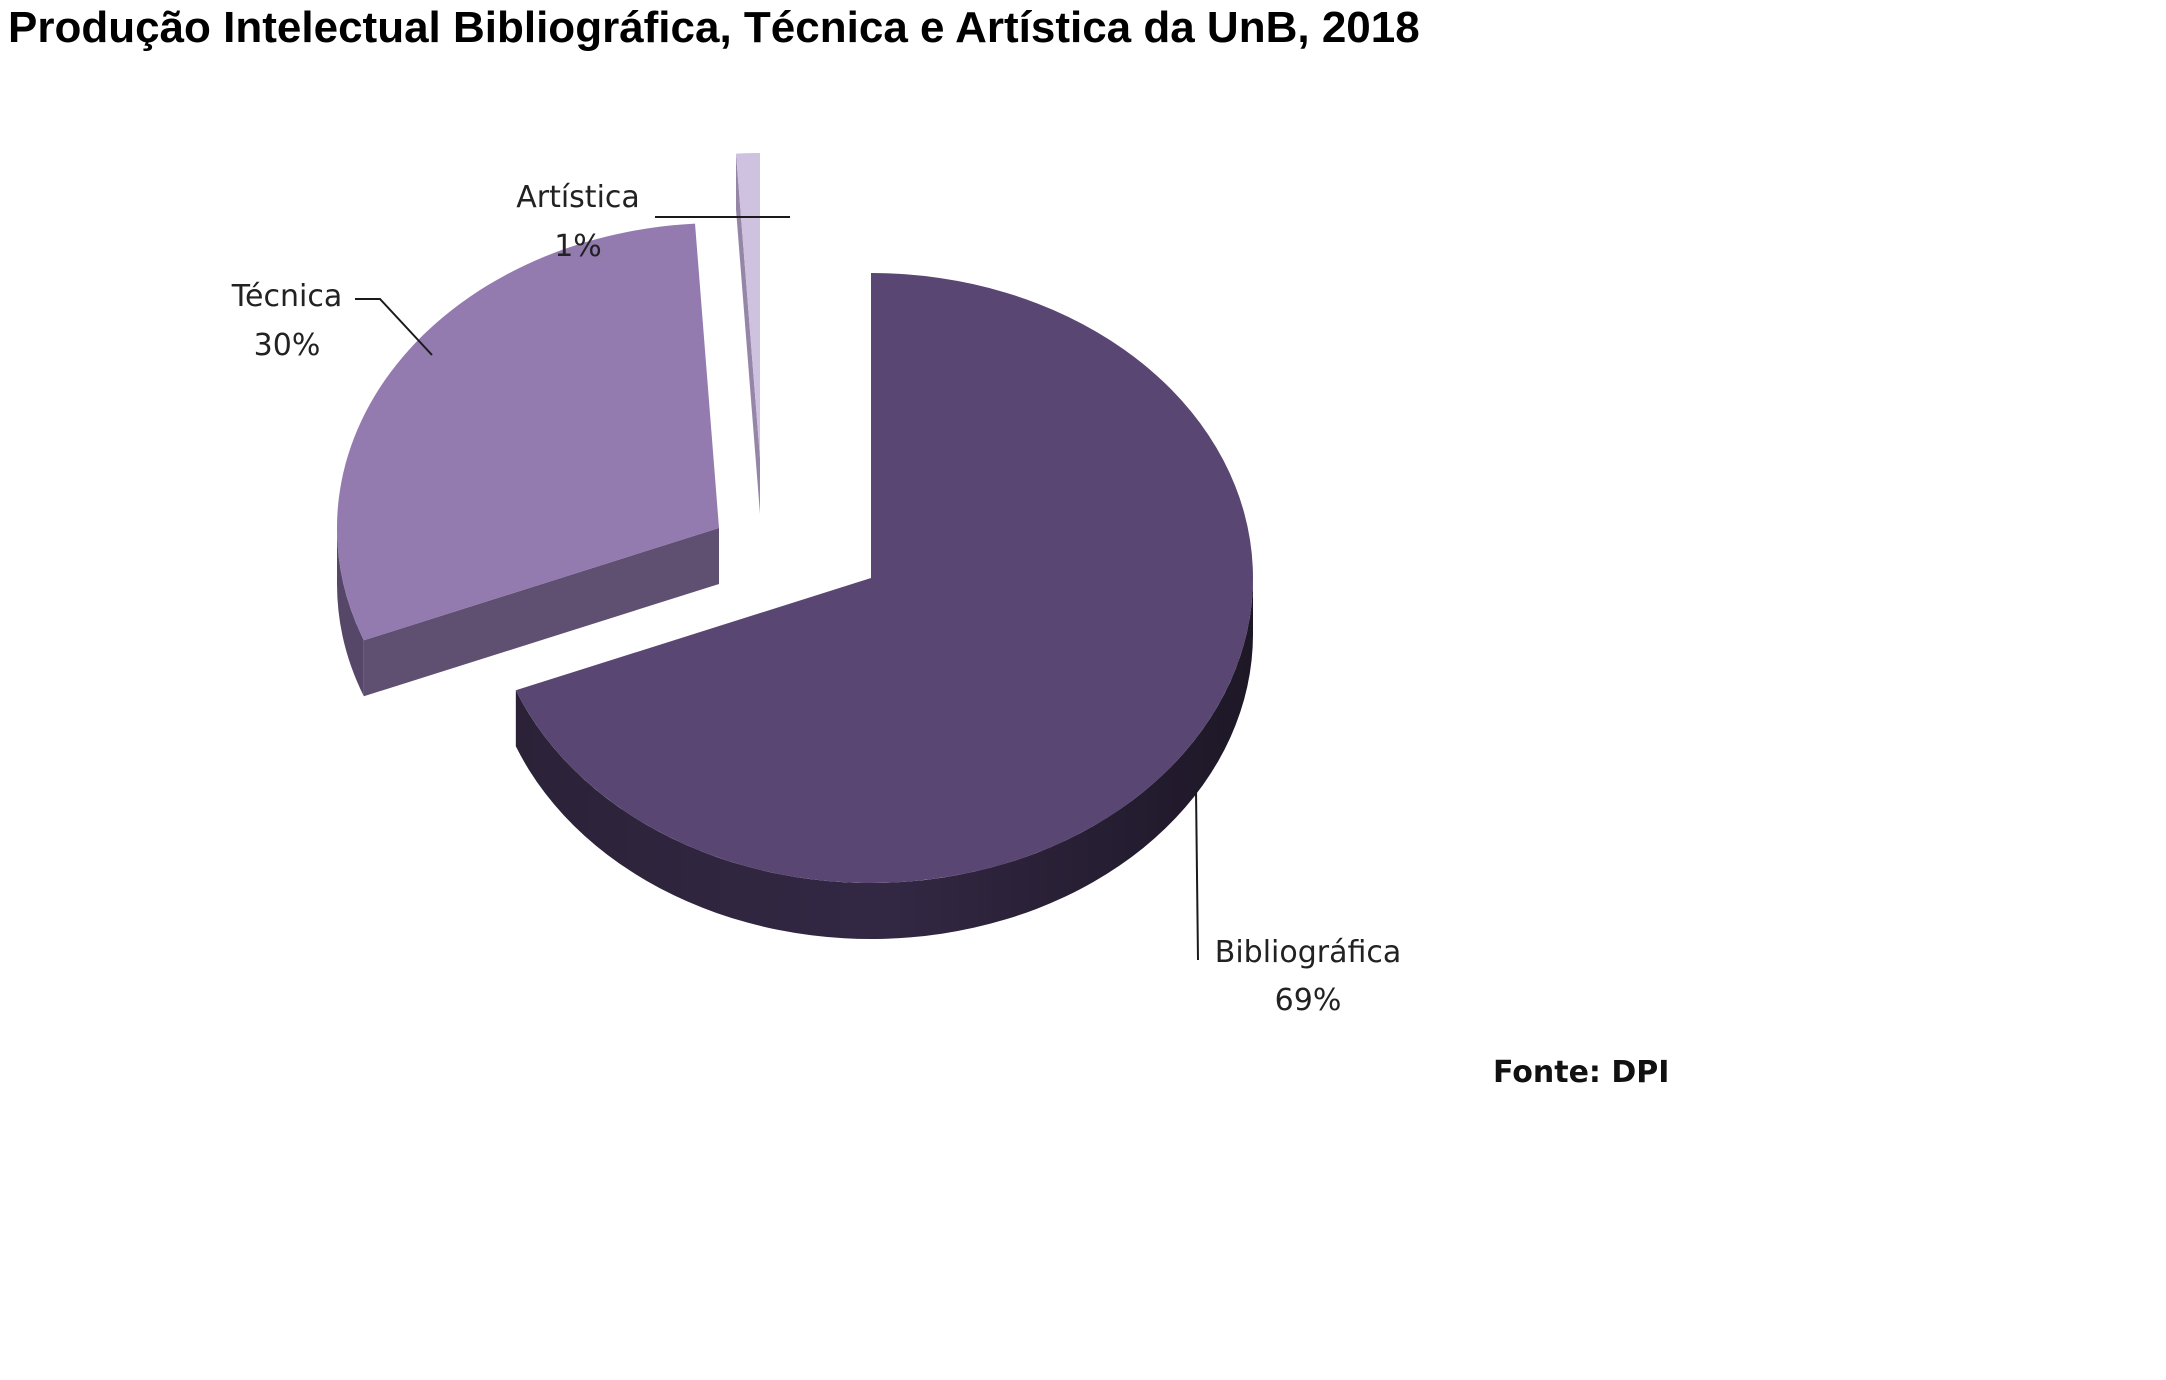 The width and height of the screenshot is (2166, 1380). What do you see at coordinates (748, 305) in the screenshot?
I see `slice-artística` at bounding box center [748, 305].